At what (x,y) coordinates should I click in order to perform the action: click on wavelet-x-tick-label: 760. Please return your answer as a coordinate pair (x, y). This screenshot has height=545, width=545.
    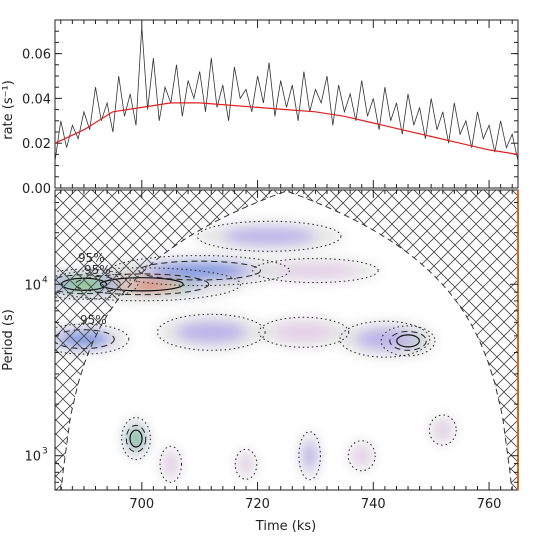
    Looking at the image, I should click on (489, 504).